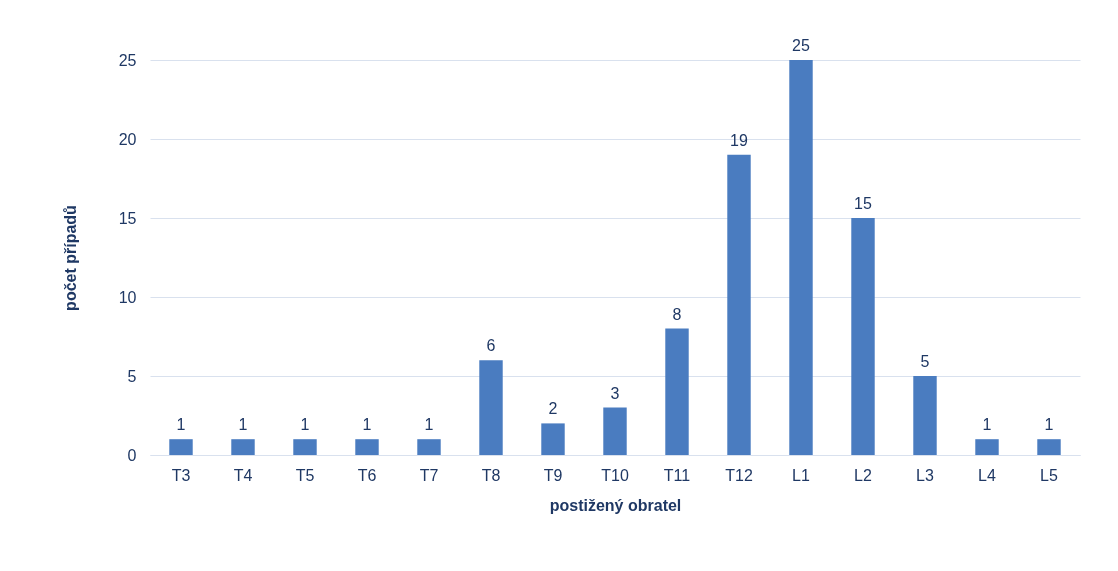  What do you see at coordinates (863, 203) in the screenshot?
I see `data-label: 15` at bounding box center [863, 203].